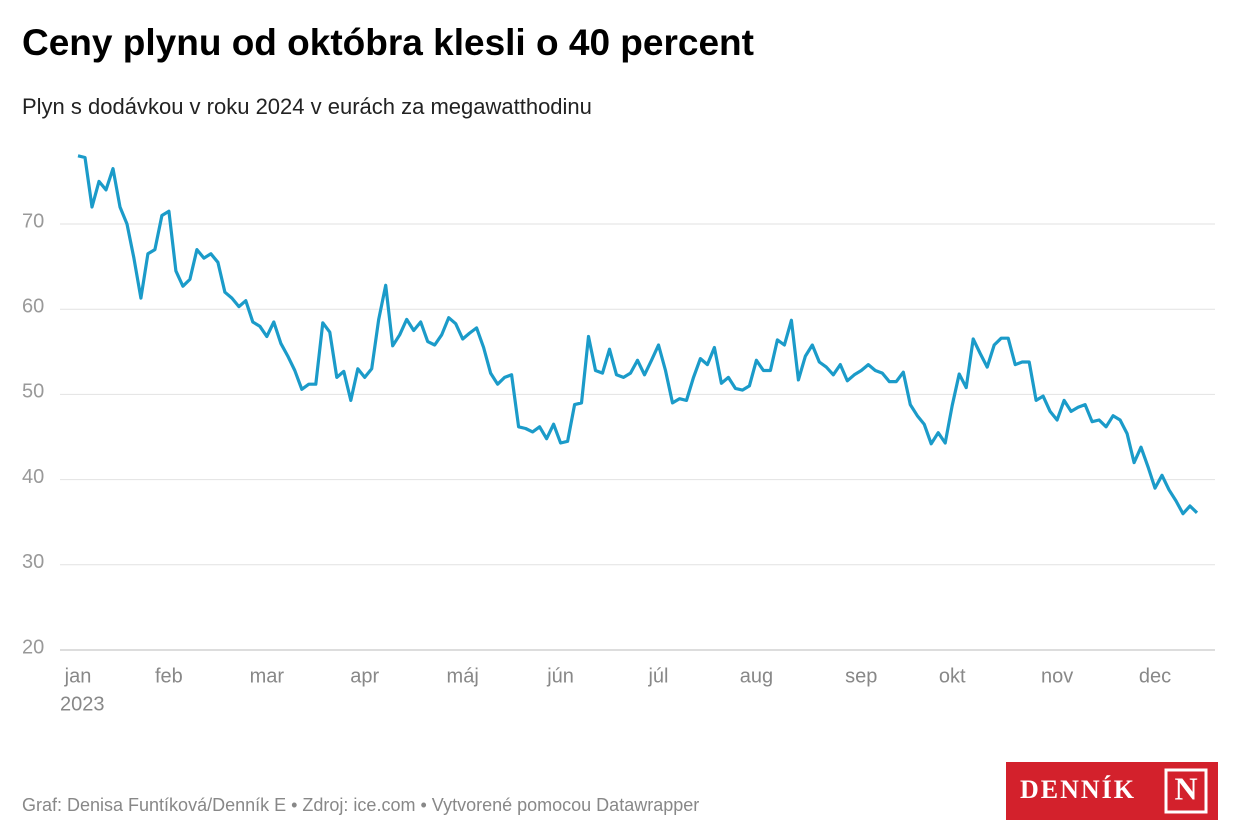 The width and height of the screenshot is (1240, 840). What do you see at coordinates (1057, 676) in the screenshot?
I see `x-tick-label: nov` at bounding box center [1057, 676].